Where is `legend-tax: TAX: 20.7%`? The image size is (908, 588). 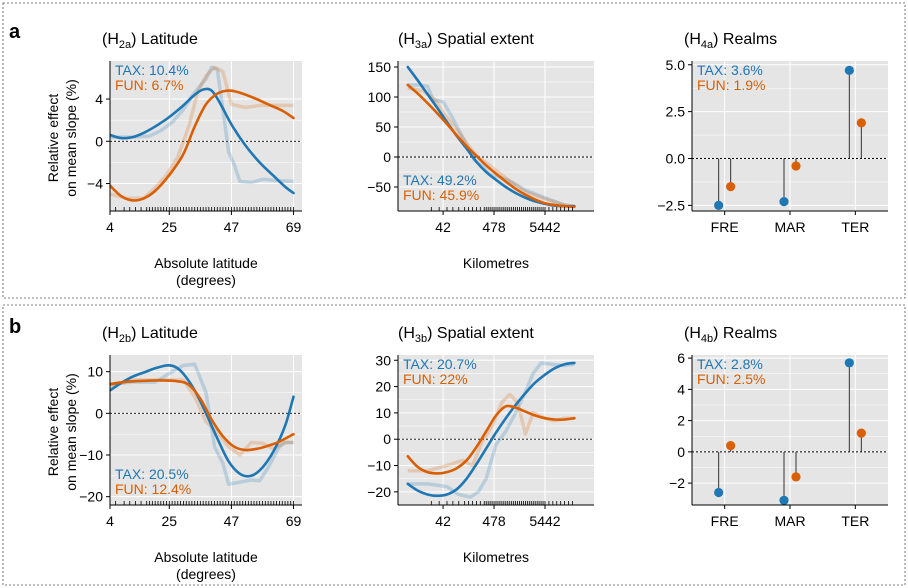 legend-tax: TAX: 20.7% is located at coordinates (440, 364).